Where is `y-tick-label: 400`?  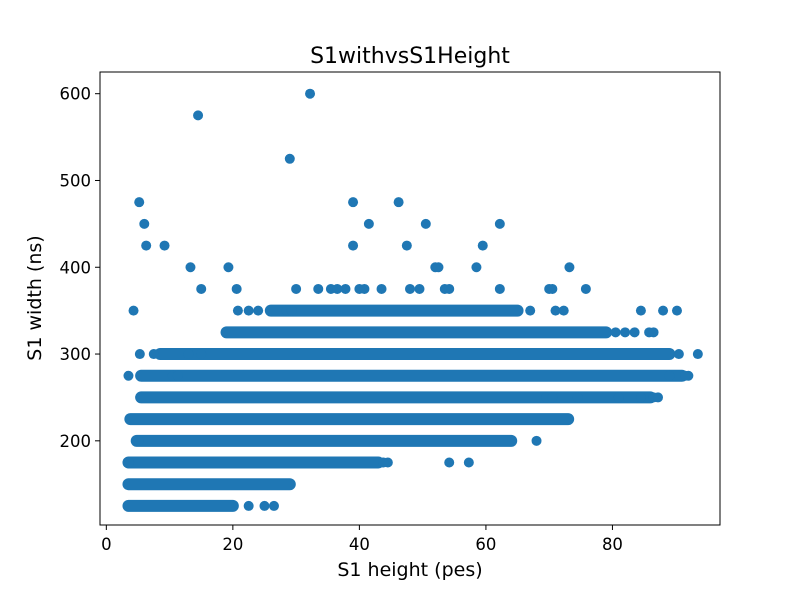
y-tick-label: 400 is located at coordinates (76, 267).